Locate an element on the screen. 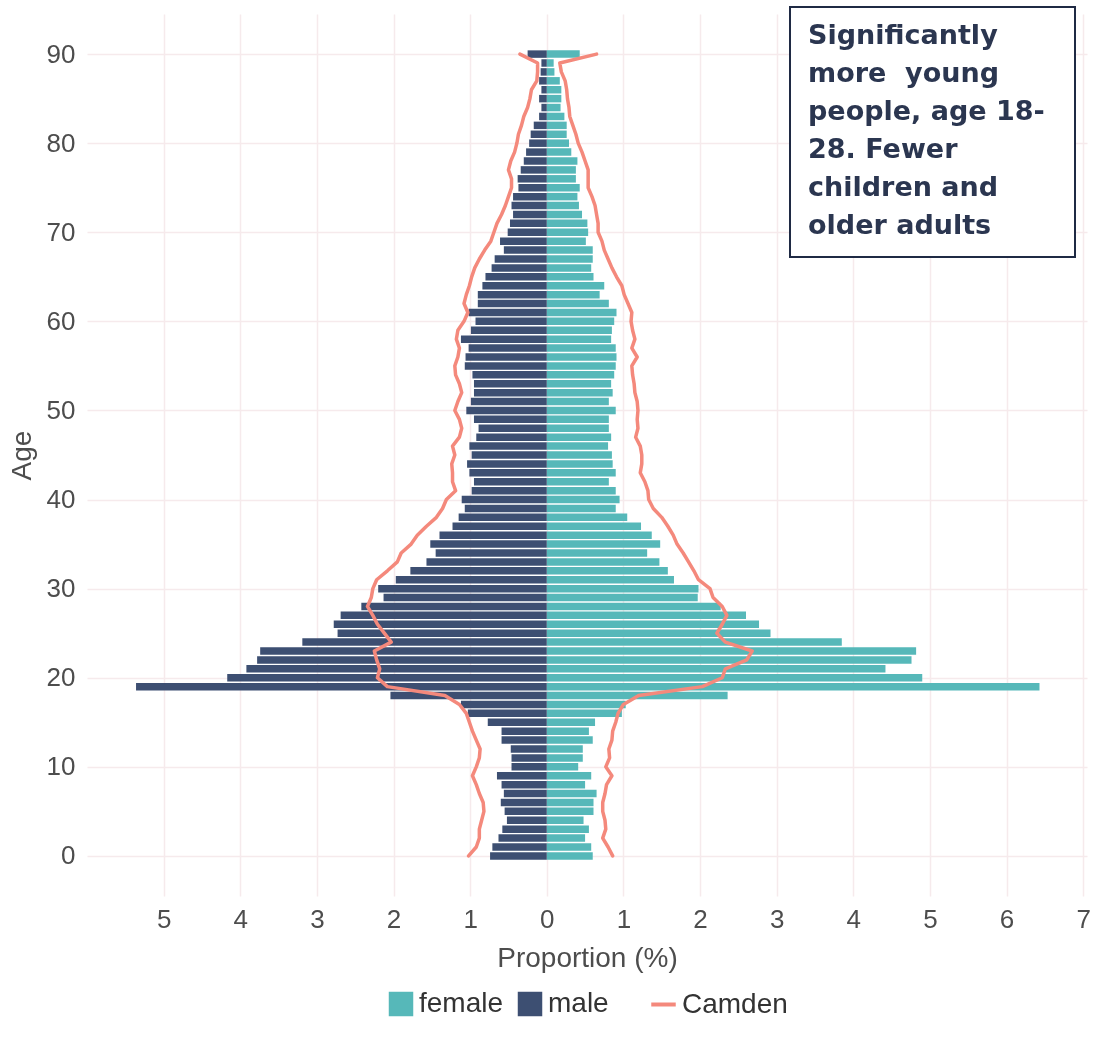  x-tick-label: 6 is located at coordinates (1007, 918).